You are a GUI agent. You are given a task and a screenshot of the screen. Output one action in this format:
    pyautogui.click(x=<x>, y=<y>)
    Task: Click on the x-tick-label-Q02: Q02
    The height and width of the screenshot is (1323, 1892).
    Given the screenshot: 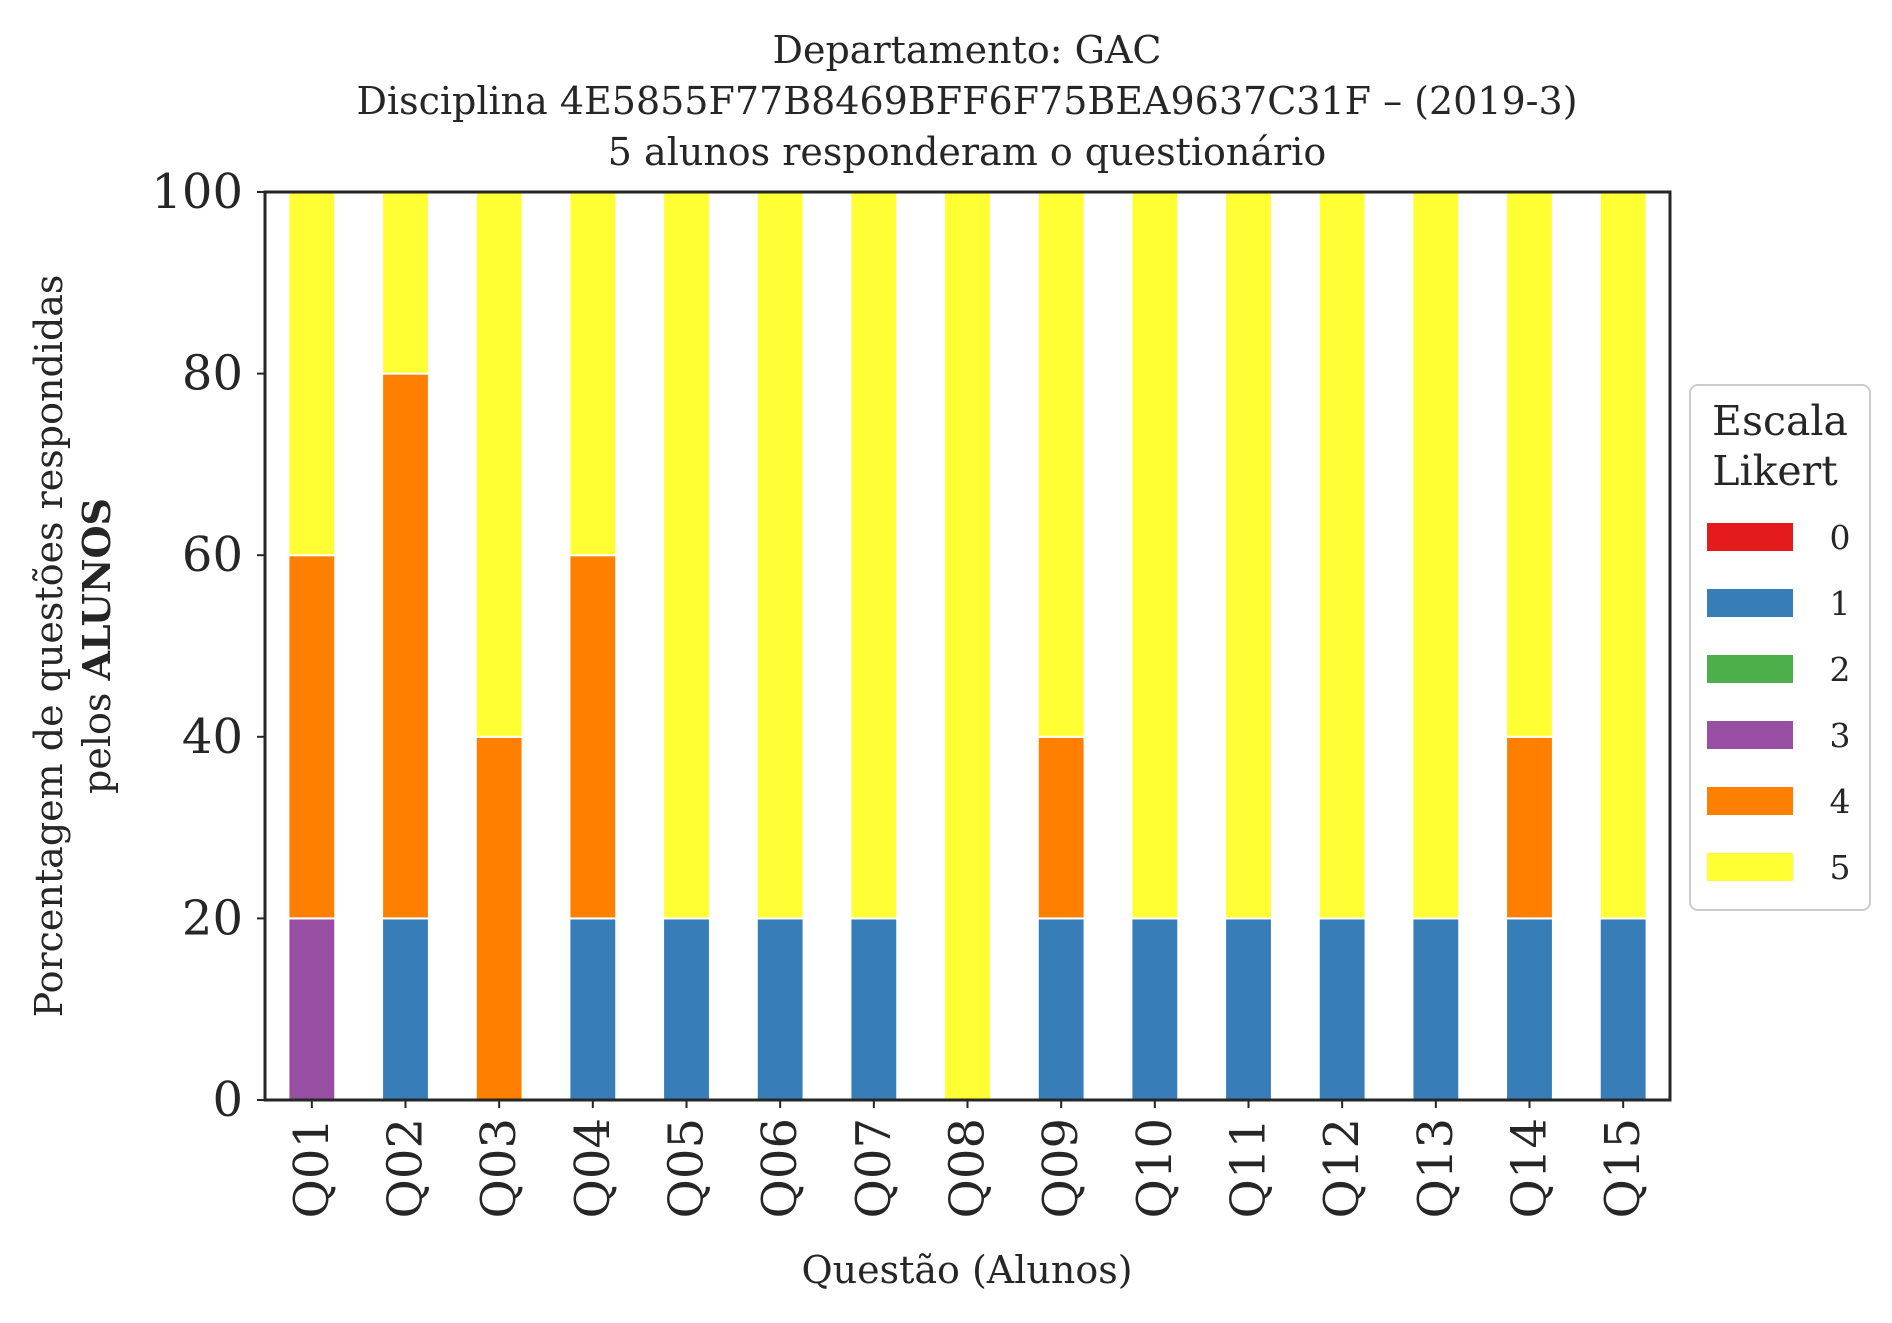 What is the action you would take?
    pyautogui.click(x=406, y=1168)
    